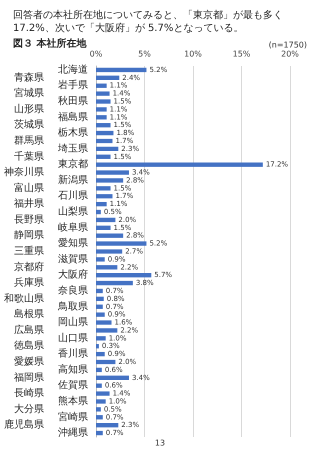 The image size is (320, 453). Describe the element at coordinates (29, 140) in the screenshot. I see `y-tick-label: 群馬県` at that location.